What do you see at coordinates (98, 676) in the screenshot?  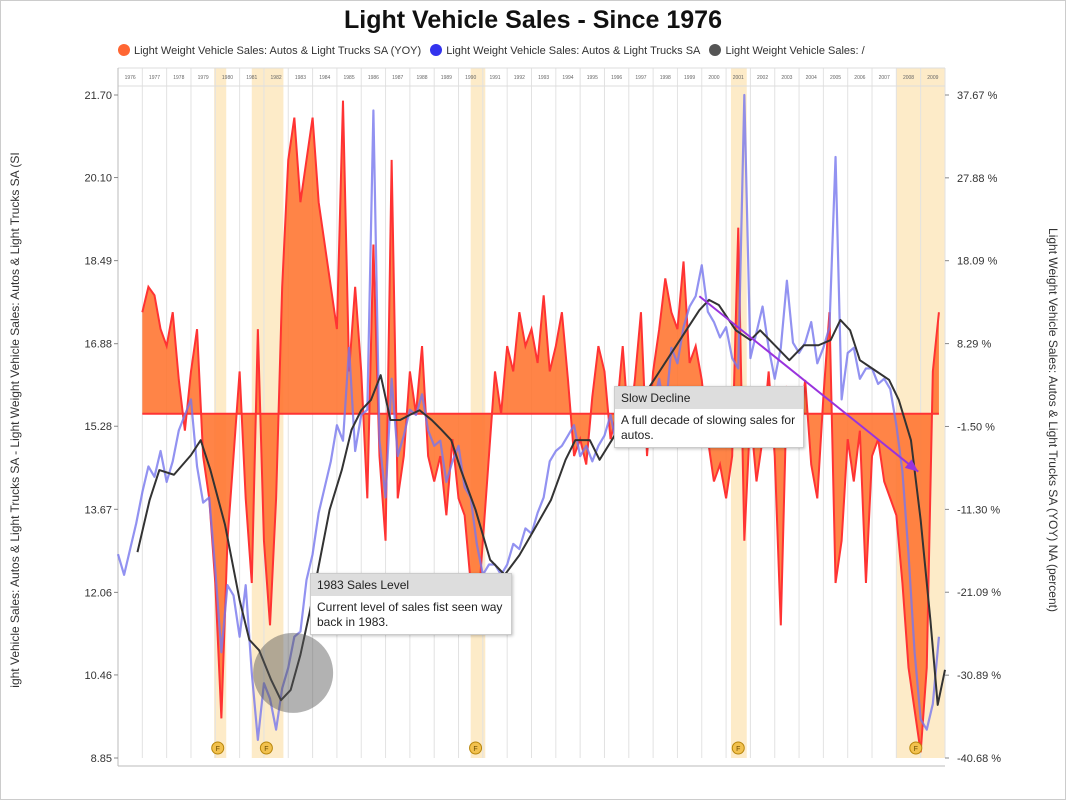 I see `y-tick-label-left: 10.46` at bounding box center [98, 676].